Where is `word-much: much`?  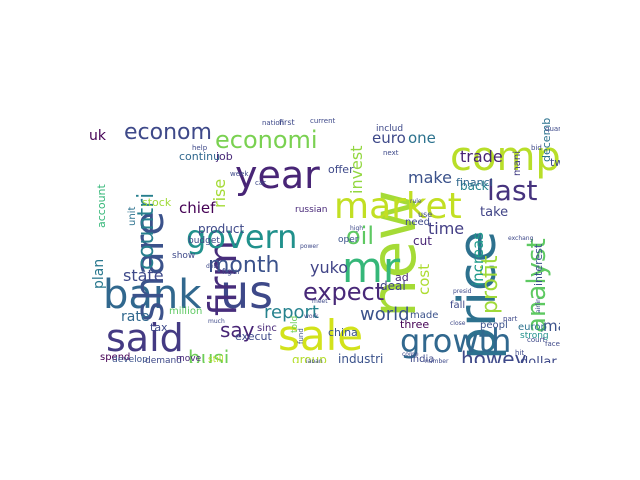 word-much: much is located at coordinates (216, 321).